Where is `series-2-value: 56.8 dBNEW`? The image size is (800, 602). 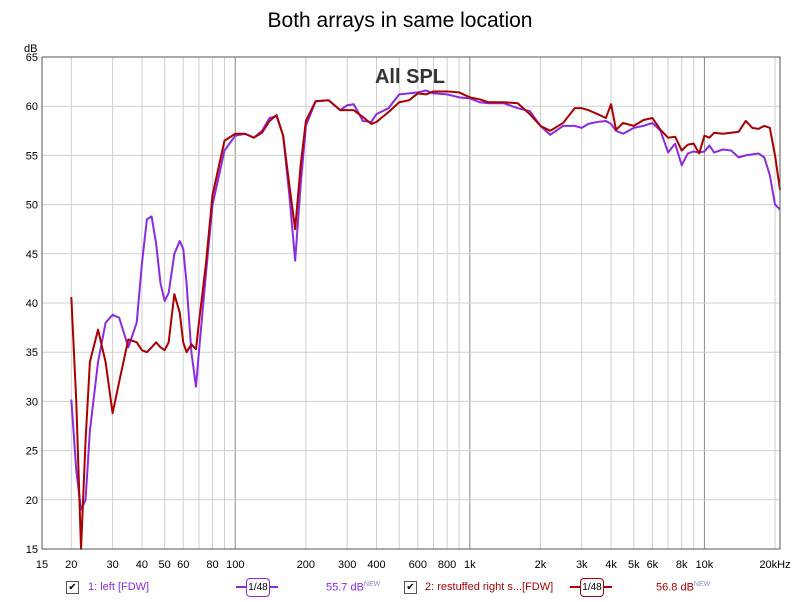
series-2-value: 56.8 dBNEW is located at coordinates (683, 587).